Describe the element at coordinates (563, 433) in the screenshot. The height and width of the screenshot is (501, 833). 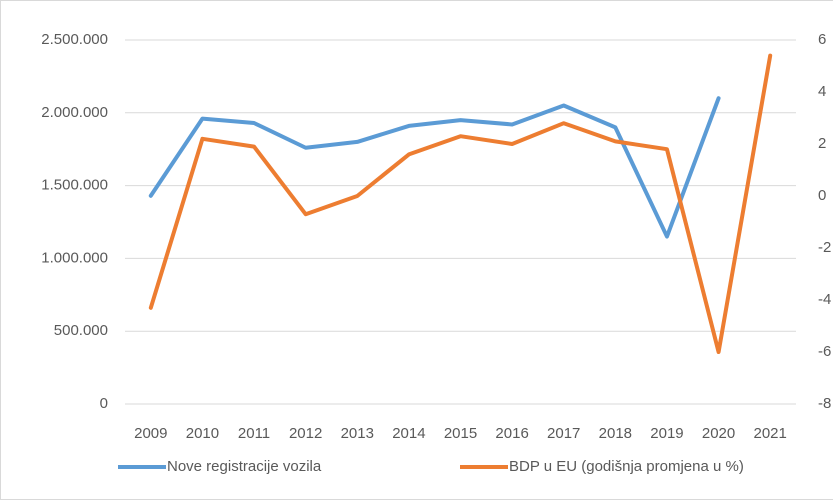
I see `x-tick-label: 2017` at that location.